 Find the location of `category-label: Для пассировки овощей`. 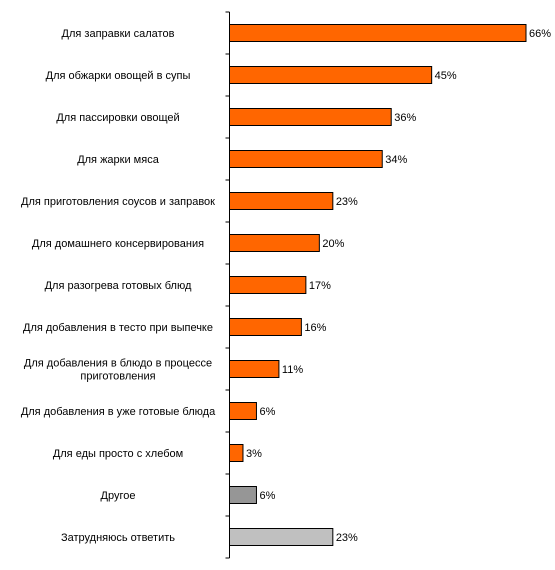

category-label: Для пассировки овощей is located at coordinates (117, 118).